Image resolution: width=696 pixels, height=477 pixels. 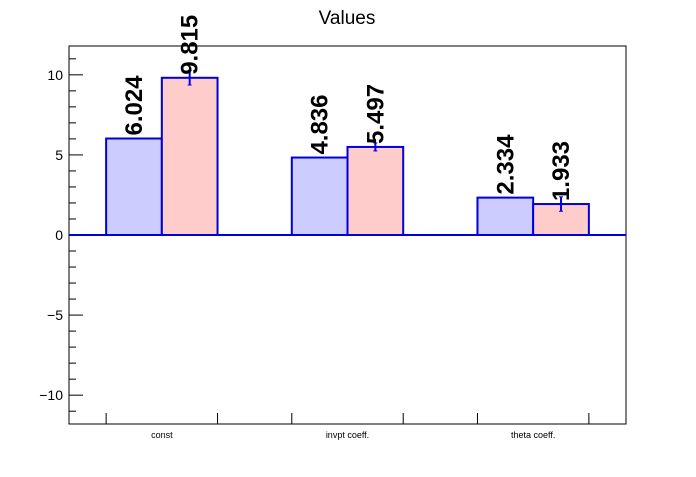 I want to click on y-tick-label: 0, so click(x=59, y=235).